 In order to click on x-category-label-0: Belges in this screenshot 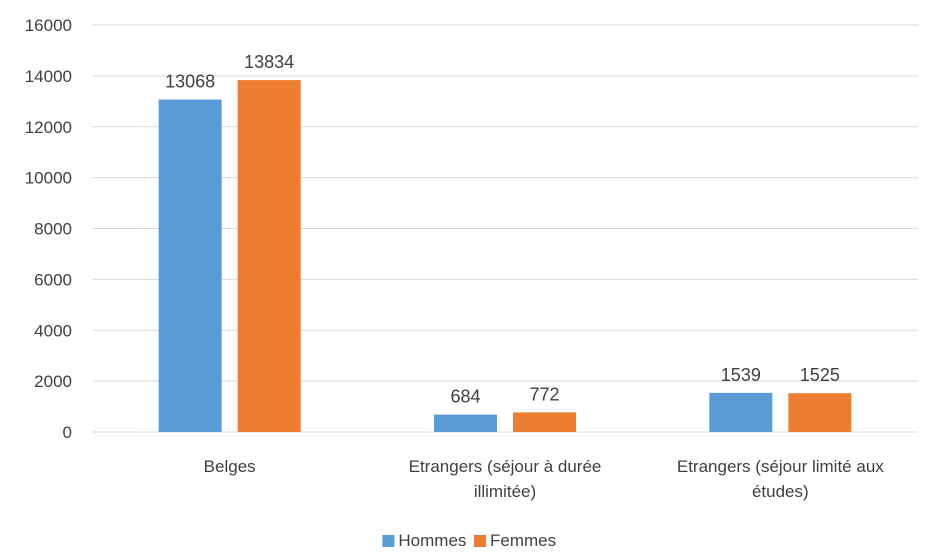, I will do `click(230, 466)`.